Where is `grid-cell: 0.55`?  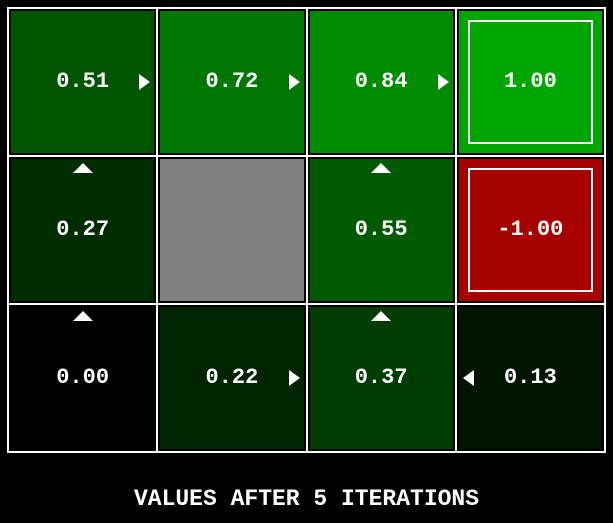
grid-cell: 0.55 is located at coordinates (381, 230).